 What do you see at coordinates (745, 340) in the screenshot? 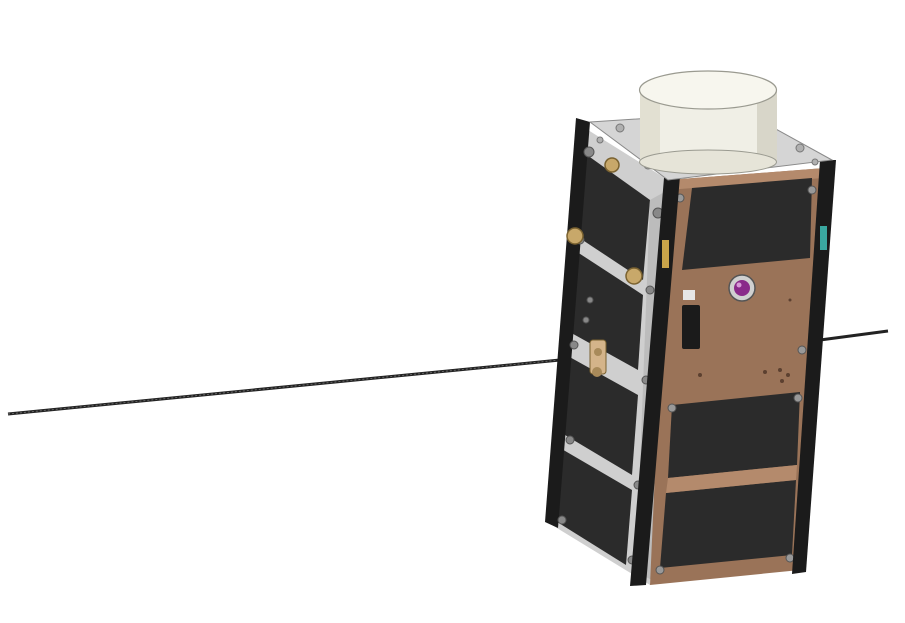
I see `pcb-components` at bounding box center [745, 340].